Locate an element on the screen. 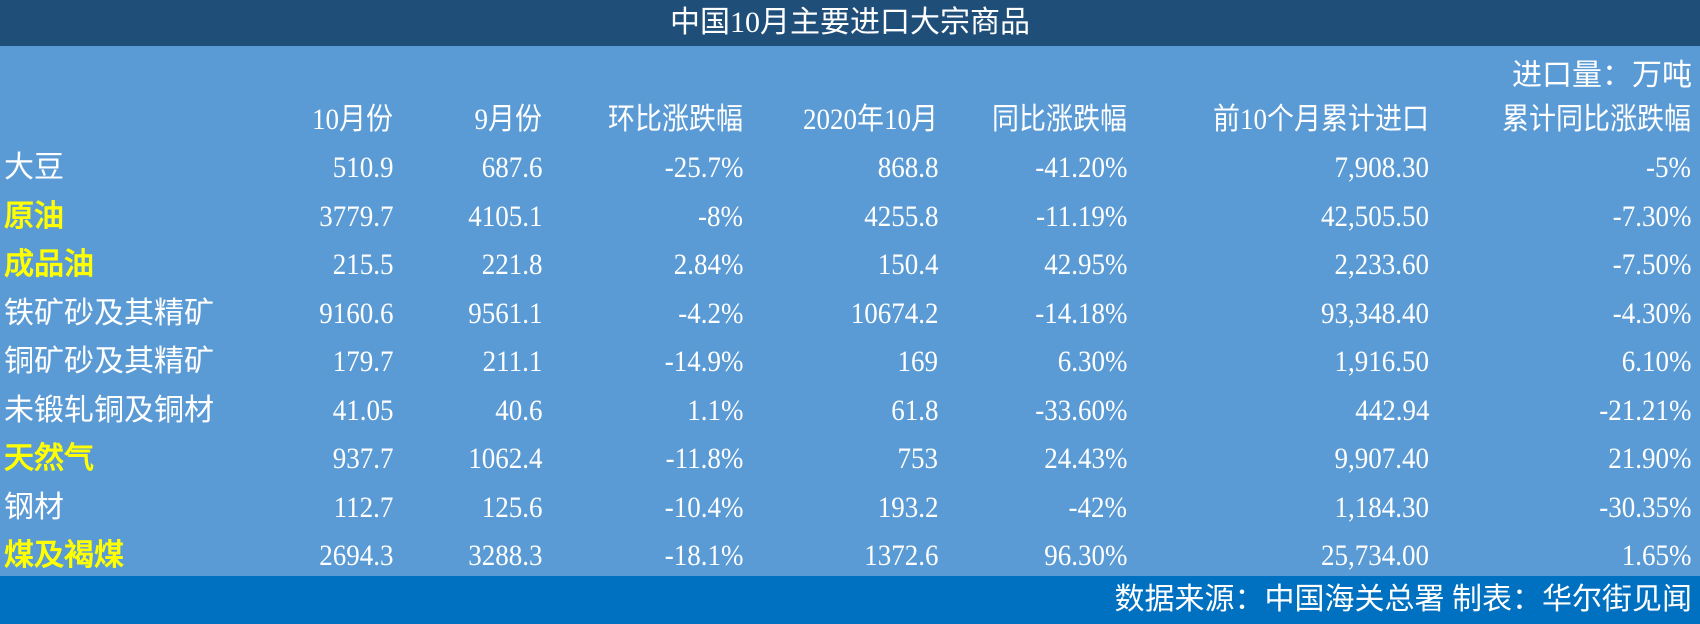  table-cell: 4105.1 is located at coordinates (504, 216).